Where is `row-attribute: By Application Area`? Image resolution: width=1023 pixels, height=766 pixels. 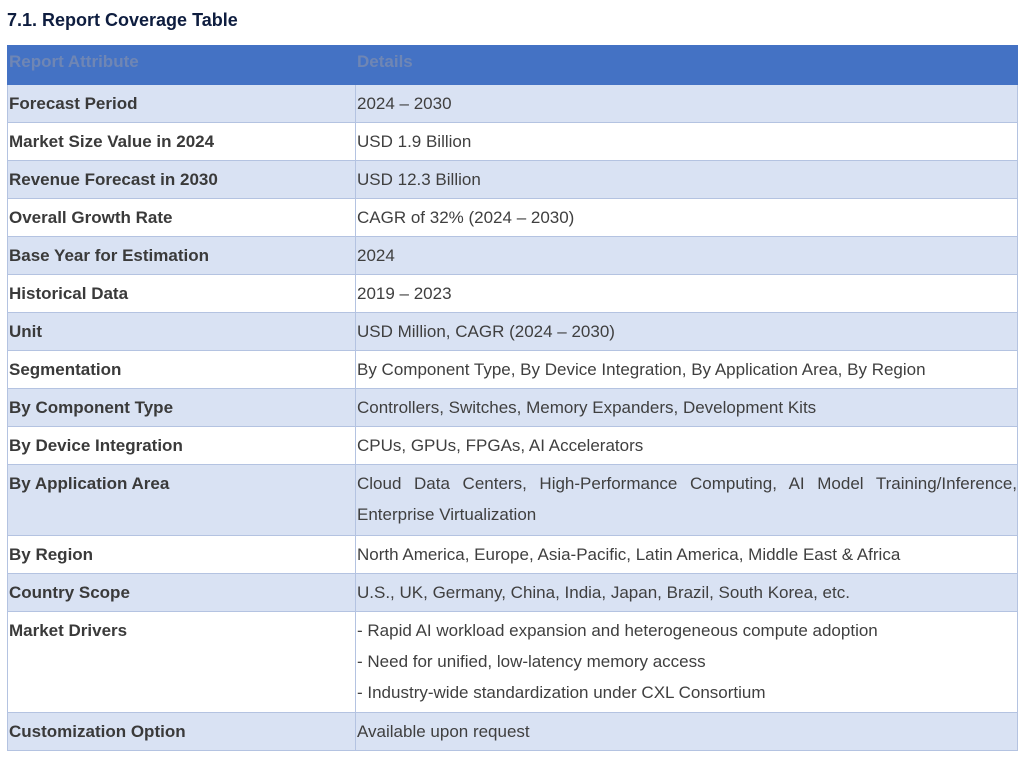
row-attribute: By Application Area is located at coordinates (181, 500).